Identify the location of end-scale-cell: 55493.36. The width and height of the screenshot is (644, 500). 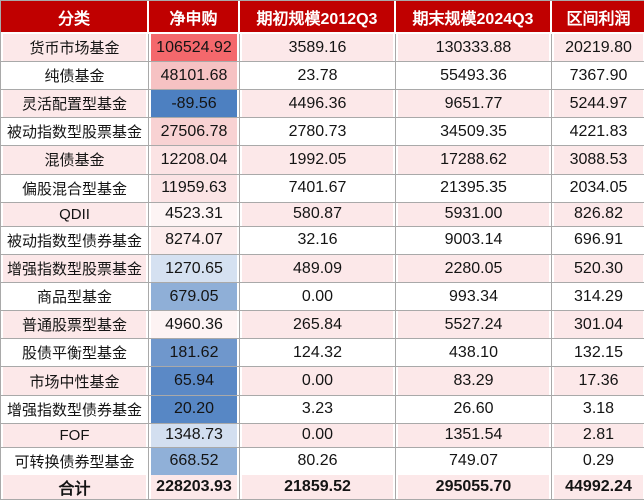
(474, 76).